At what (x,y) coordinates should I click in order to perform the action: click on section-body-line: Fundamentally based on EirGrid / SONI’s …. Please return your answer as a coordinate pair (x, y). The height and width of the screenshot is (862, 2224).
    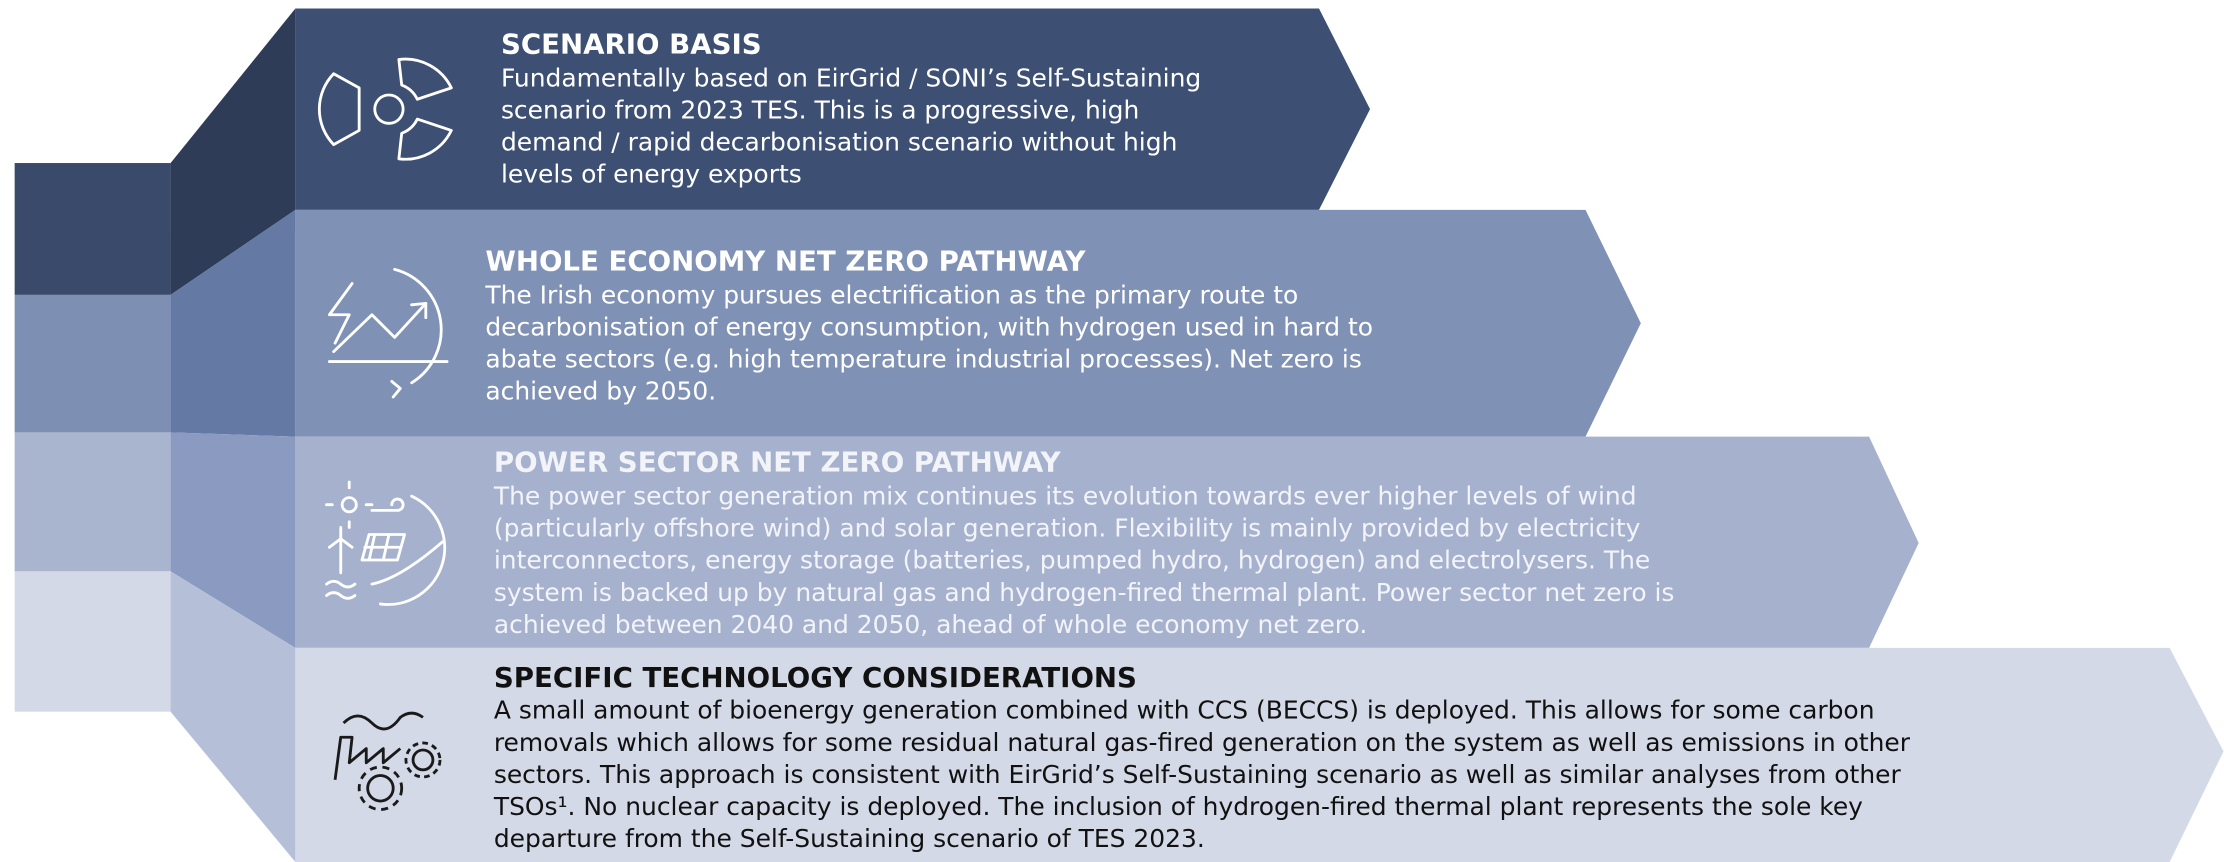
    Looking at the image, I should click on (851, 77).